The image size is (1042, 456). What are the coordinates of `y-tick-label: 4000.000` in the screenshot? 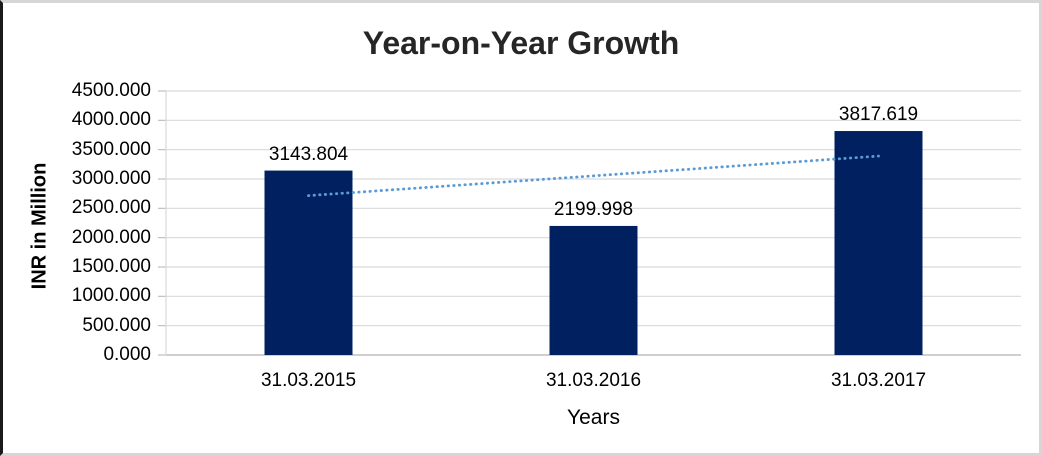 It's located at (111, 120).